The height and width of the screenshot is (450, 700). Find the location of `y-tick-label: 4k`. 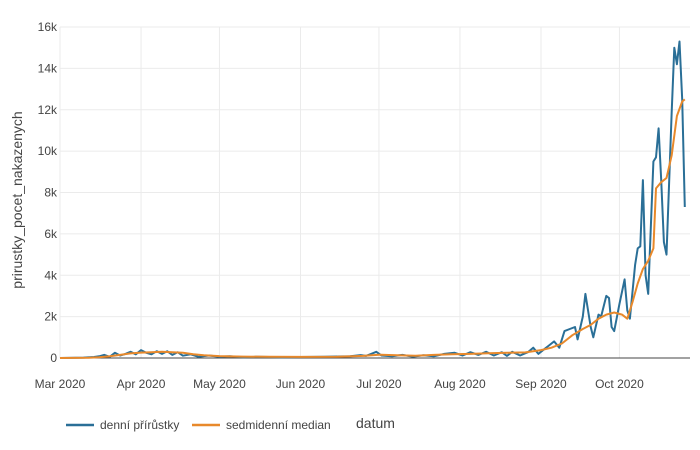

y-tick-label: 4k is located at coordinates (51, 275).